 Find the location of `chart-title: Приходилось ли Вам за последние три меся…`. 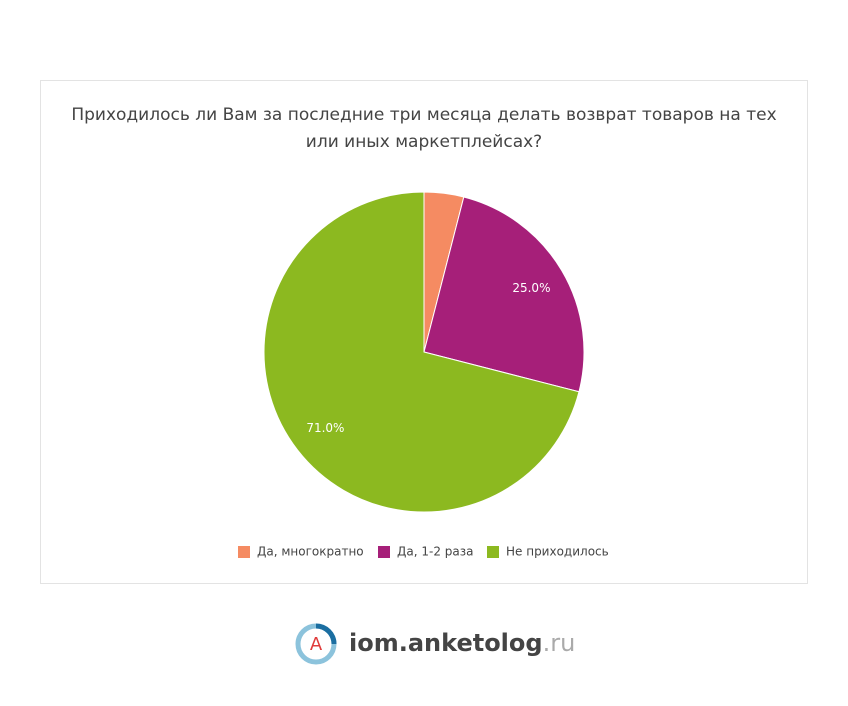

chart-title: Приходилось ли Вам за последние три меся… is located at coordinates (424, 128).